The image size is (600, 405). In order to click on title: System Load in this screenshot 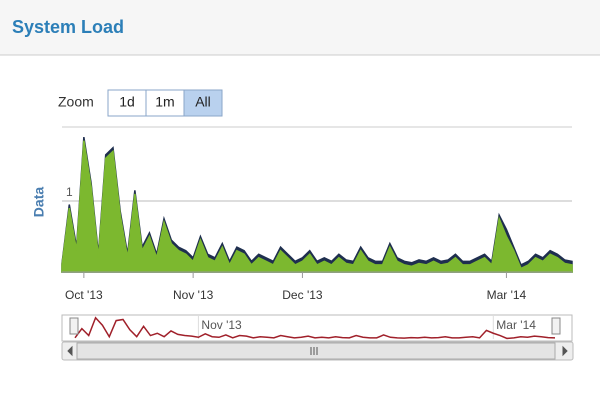, I will do `click(68, 27)`.